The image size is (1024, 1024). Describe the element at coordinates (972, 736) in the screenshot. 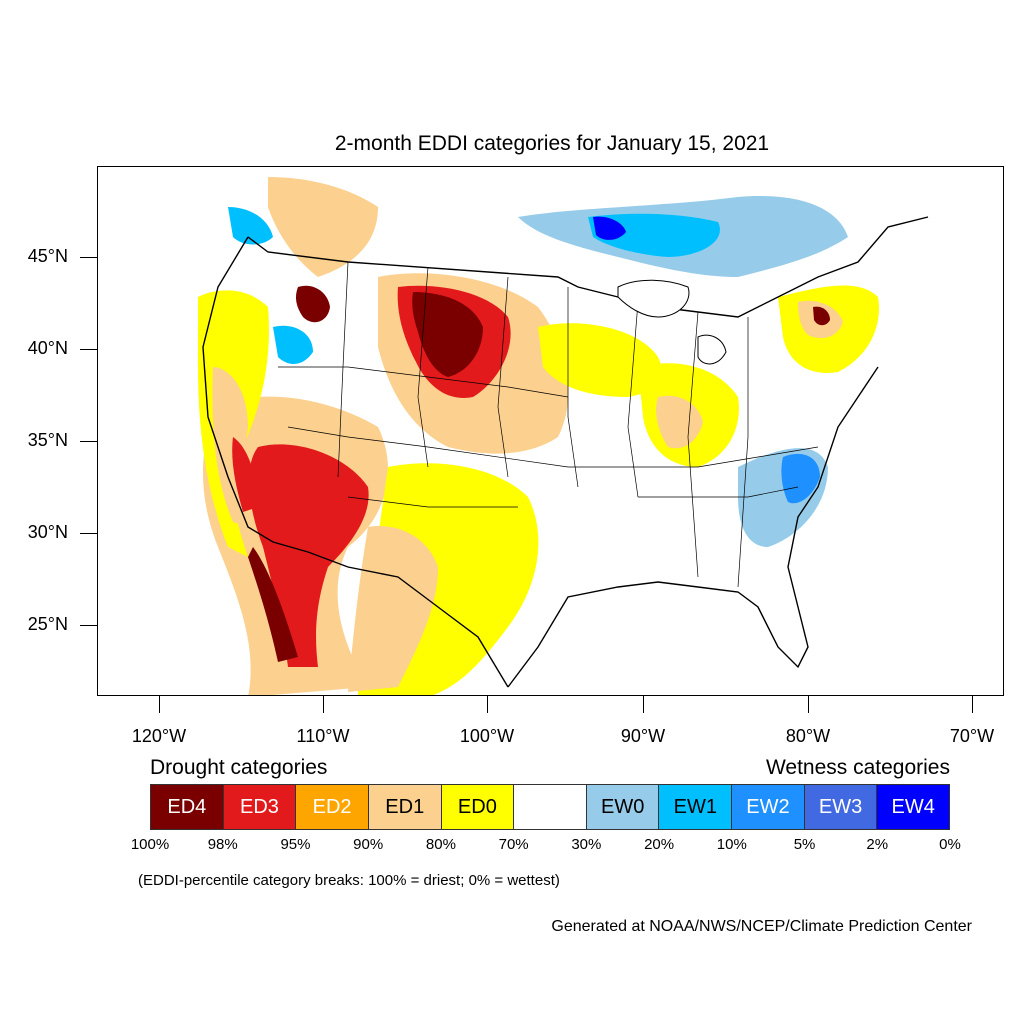

I see `lon-label: 70°W` at that location.